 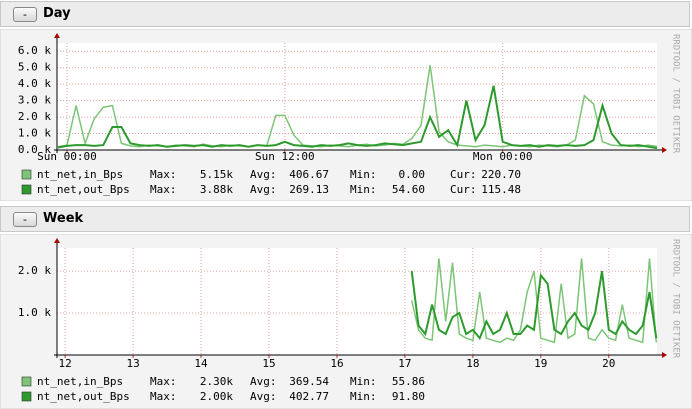 What do you see at coordinates (408, 381) in the screenshot?
I see `stat-value: 55.86` at bounding box center [408, 381].